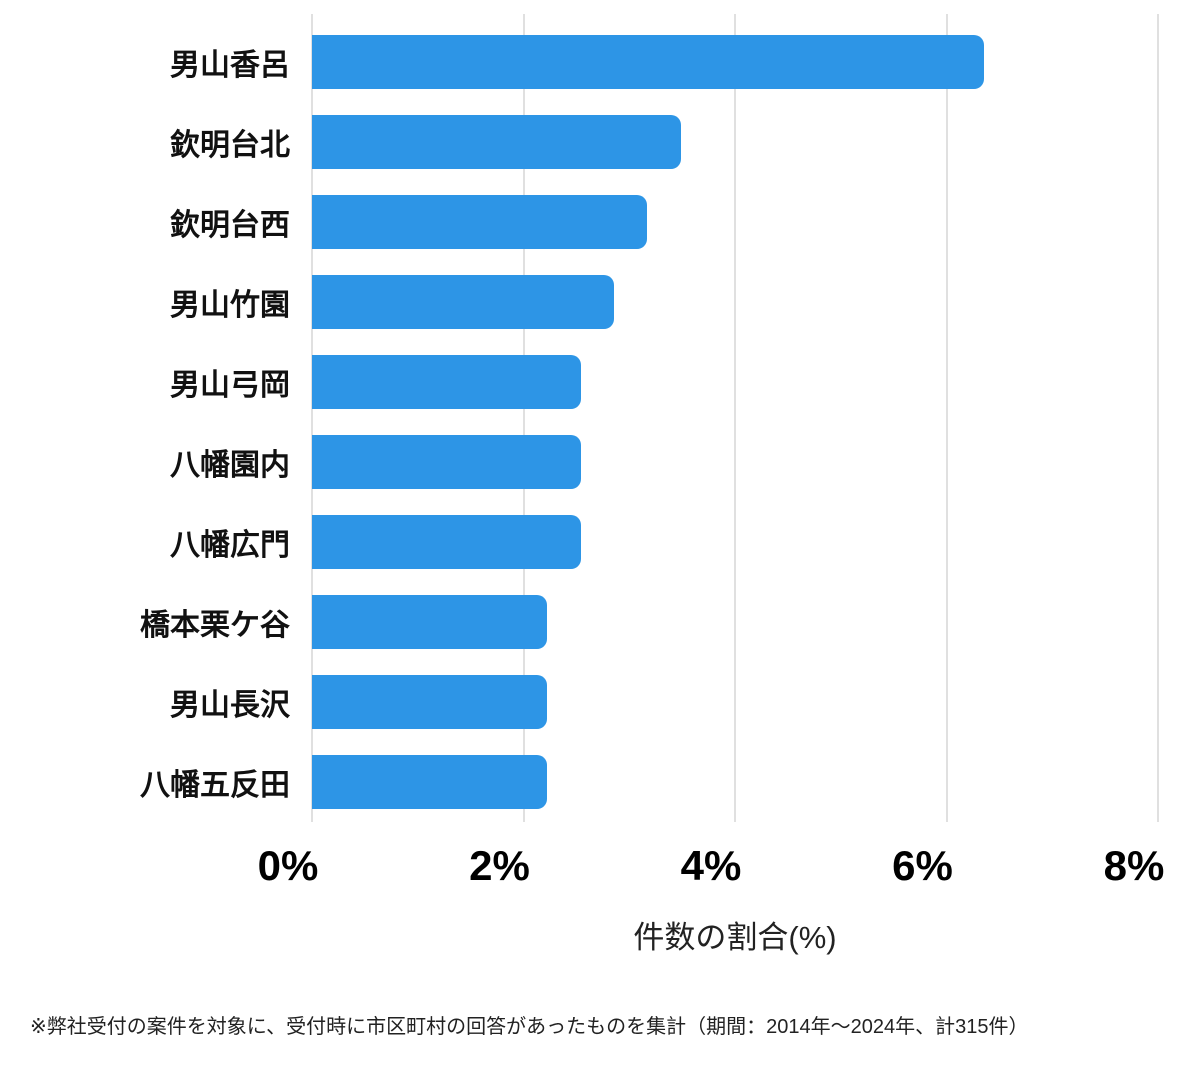  I want to click on chart-row: 八幡広門, so click(579, 542).